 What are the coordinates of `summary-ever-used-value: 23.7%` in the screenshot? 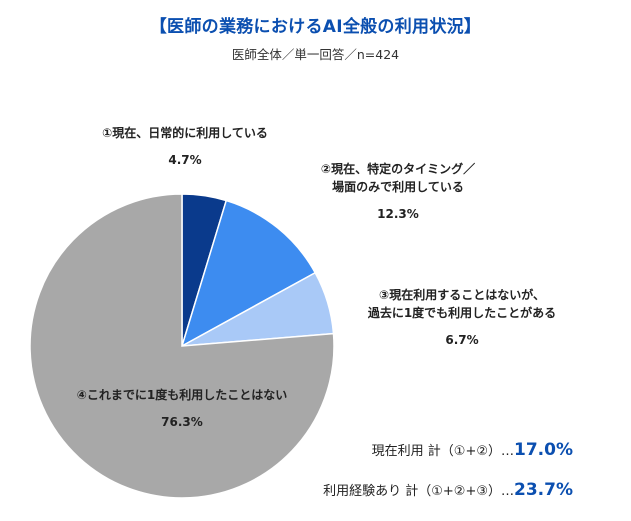 It's located at (543, 490).